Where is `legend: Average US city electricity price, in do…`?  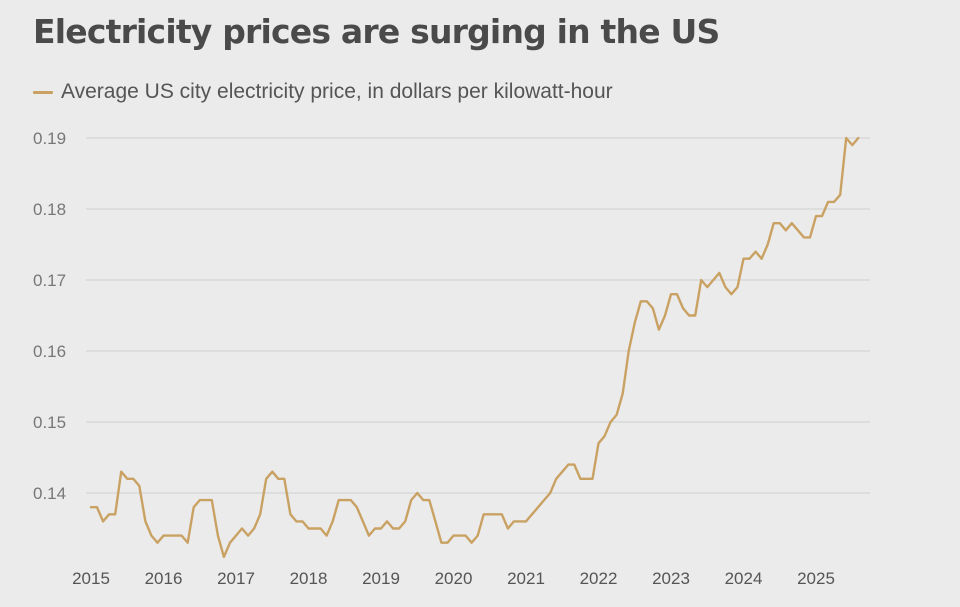
legend: Average US city electricity price, in do… is located at coordinates (323, 92).